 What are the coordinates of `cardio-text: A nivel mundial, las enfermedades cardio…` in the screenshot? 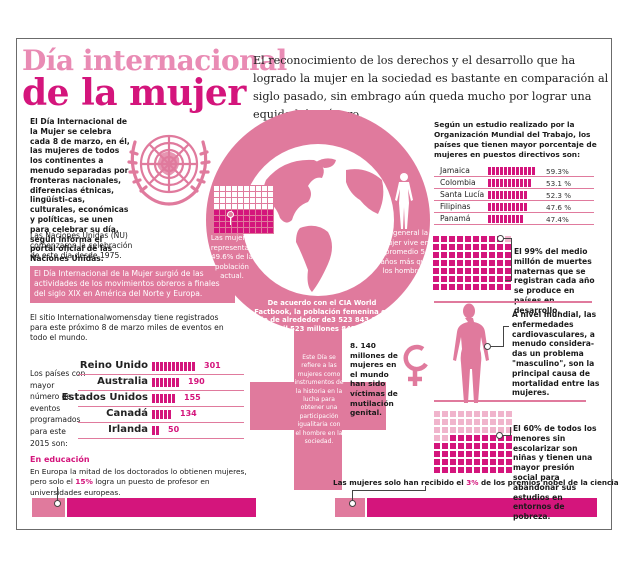 It's located at (556, 354).